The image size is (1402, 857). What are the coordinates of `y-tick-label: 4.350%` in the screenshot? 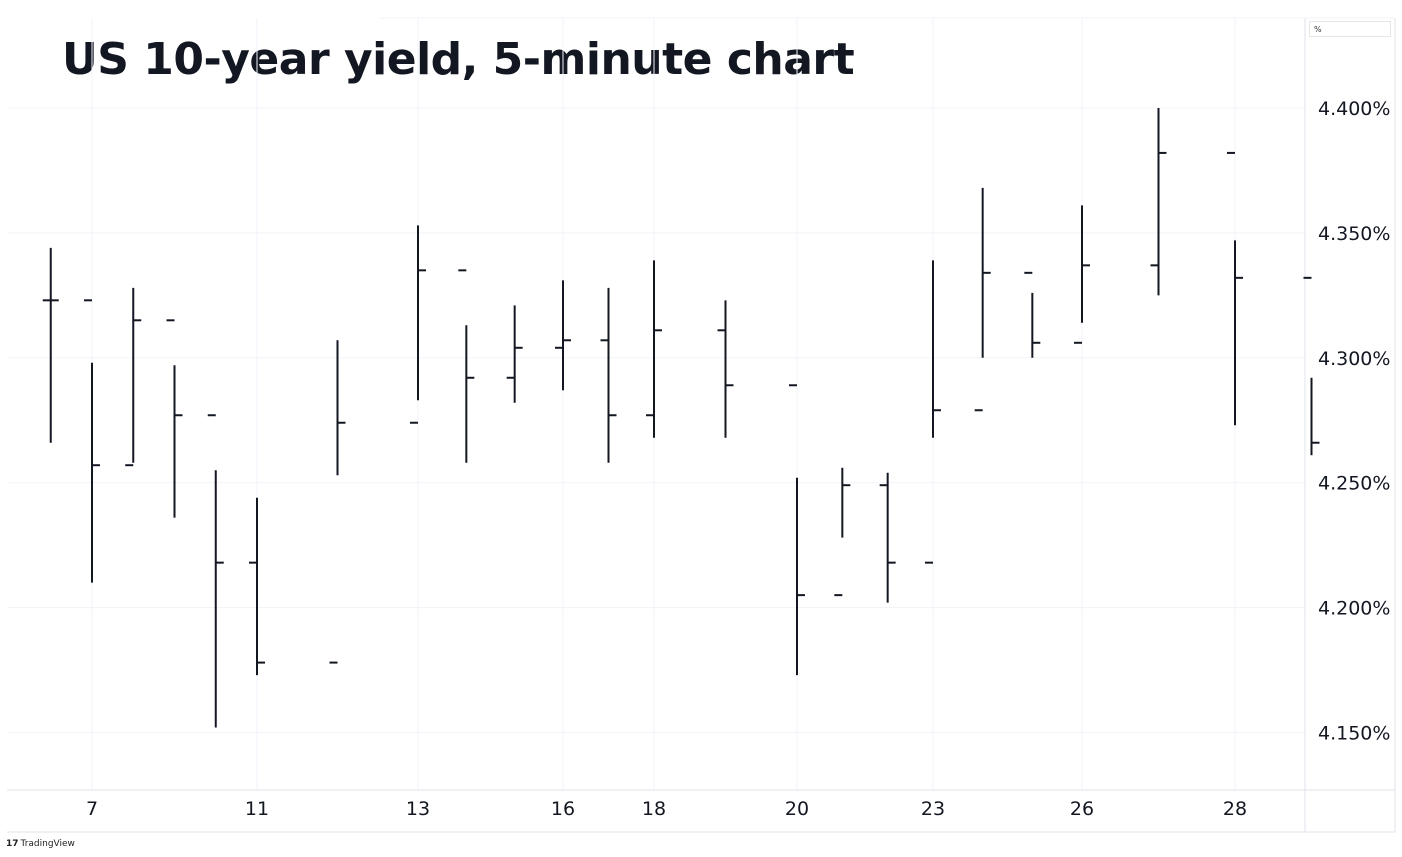 It's located at (1354, 234).